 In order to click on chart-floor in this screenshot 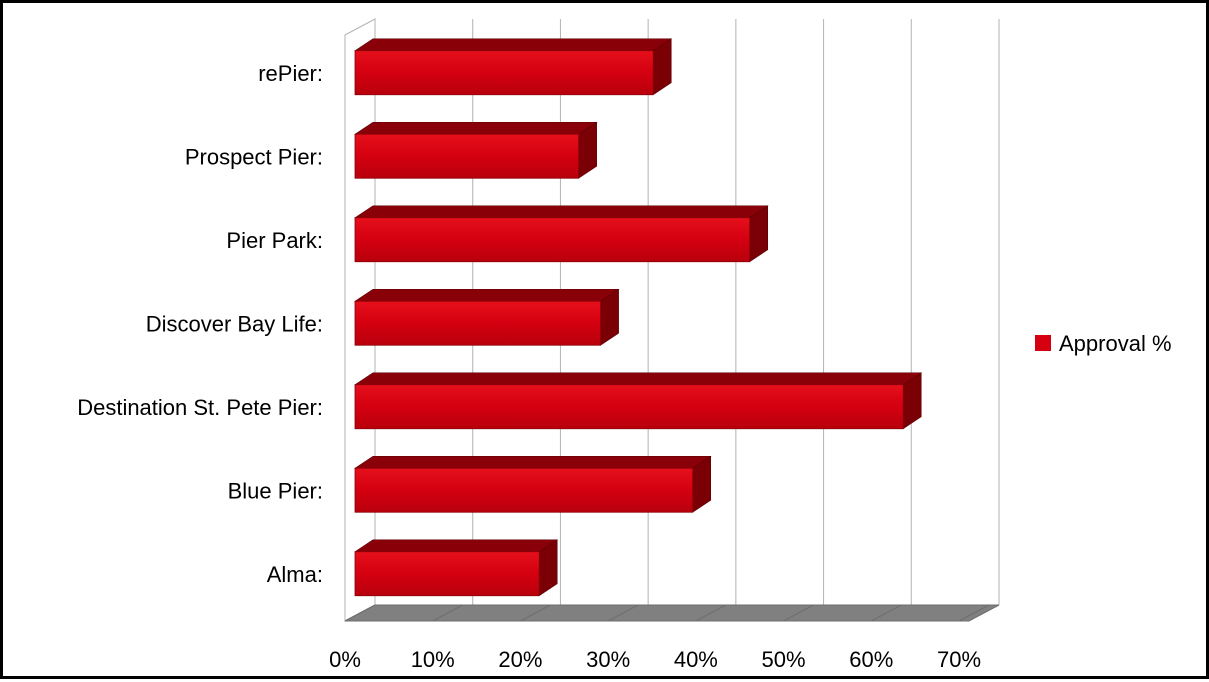, I will do `click(672, 613)`.